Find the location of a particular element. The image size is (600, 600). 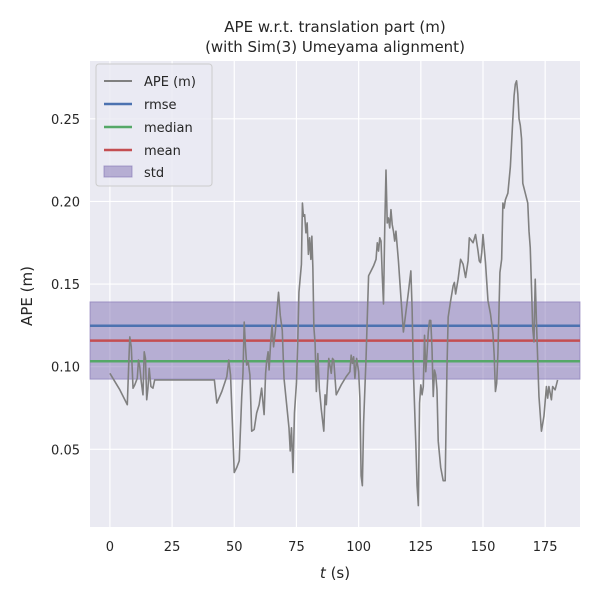

y-tick-labels: 0.05 0.10 0.15 0.20 0.25 is located at coordinates (65, 285).